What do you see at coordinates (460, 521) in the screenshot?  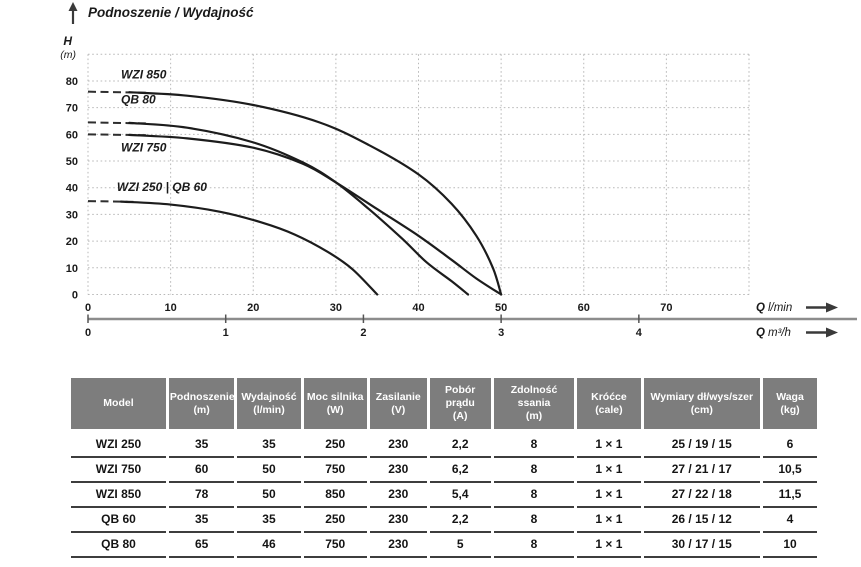 I see `table-cell: 2,2` at bounding box center [460, 521].